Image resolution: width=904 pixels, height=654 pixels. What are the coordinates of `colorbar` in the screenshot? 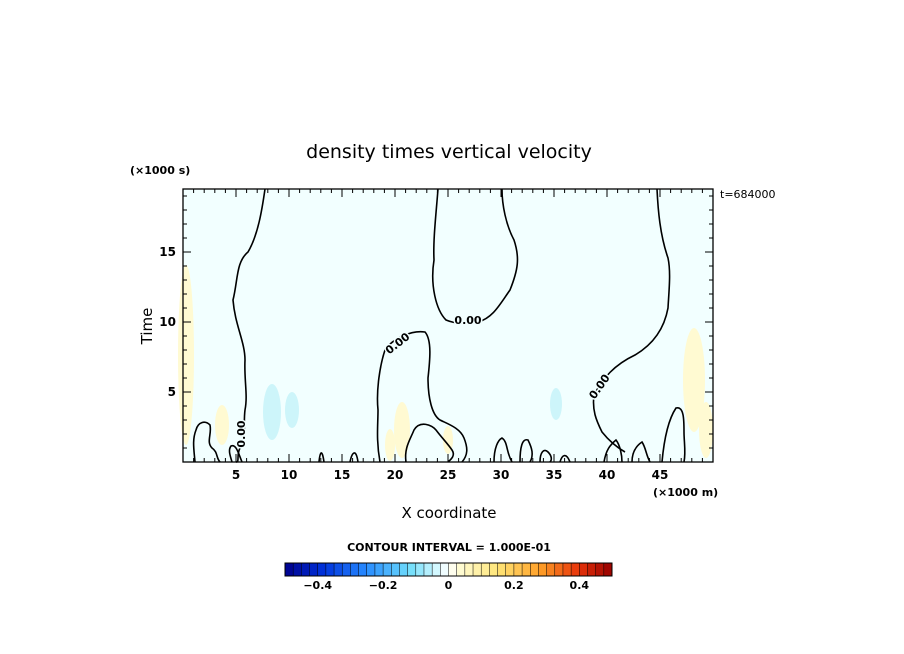 It's located at (448, 569).